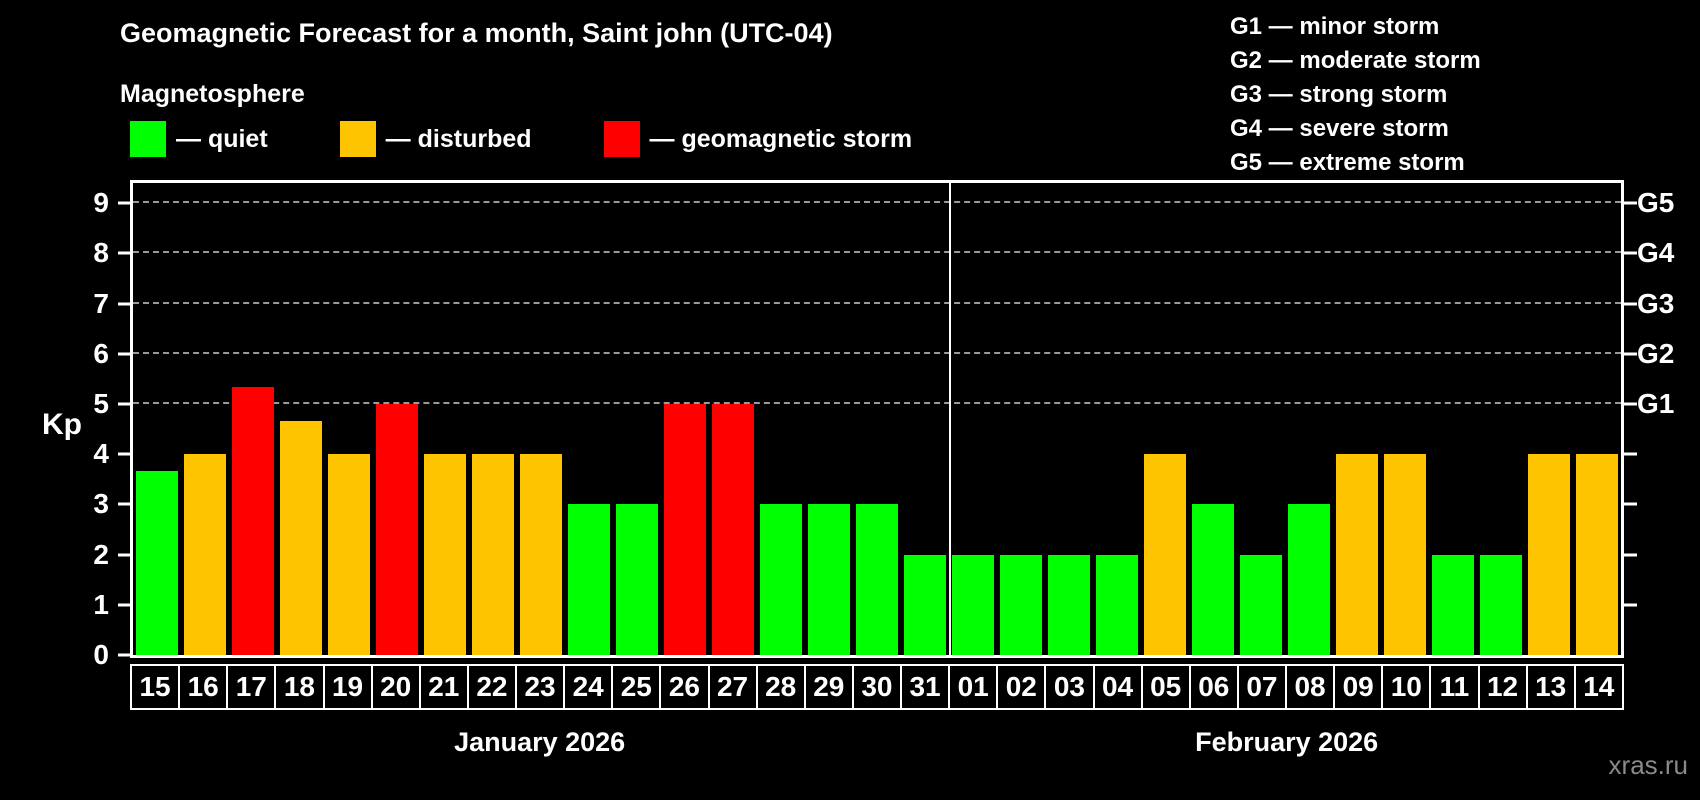 Image resolution: width=1700 pixels, height=800 pixels. What do you see at coordinates (1598, 687) in the screenshot?
I see `day-label-14: 14` at bounding box center [1598, 687].